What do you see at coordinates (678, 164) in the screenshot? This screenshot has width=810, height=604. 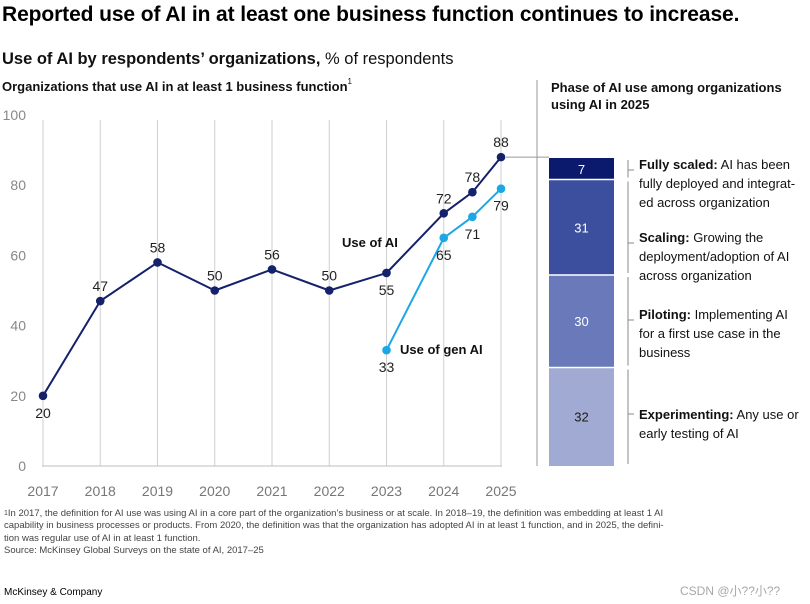 I see `phase-title: Fully scaled:` at bounding box center [678, 164].